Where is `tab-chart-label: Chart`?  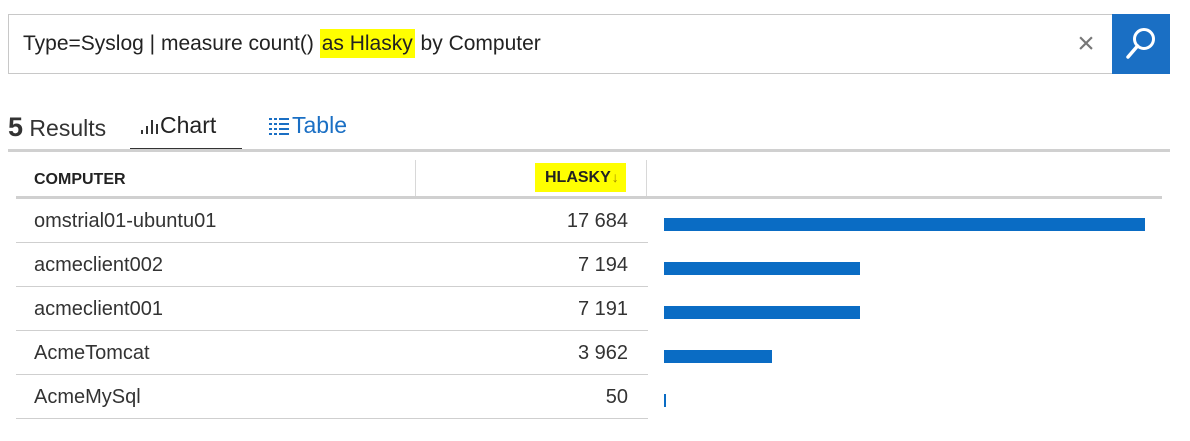
tab-chart-label: Chart is located at coordinates (188, 125).